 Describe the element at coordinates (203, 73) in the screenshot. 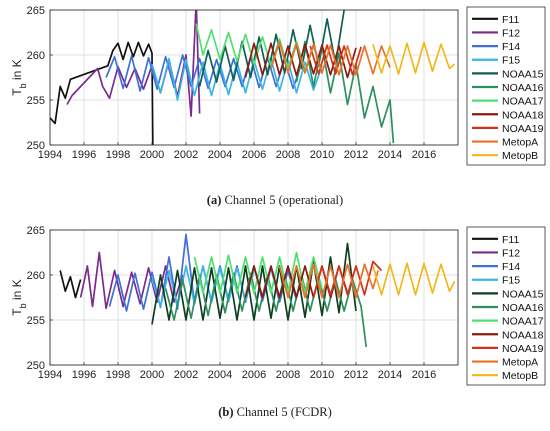

I see `series-line-f14` at that location.